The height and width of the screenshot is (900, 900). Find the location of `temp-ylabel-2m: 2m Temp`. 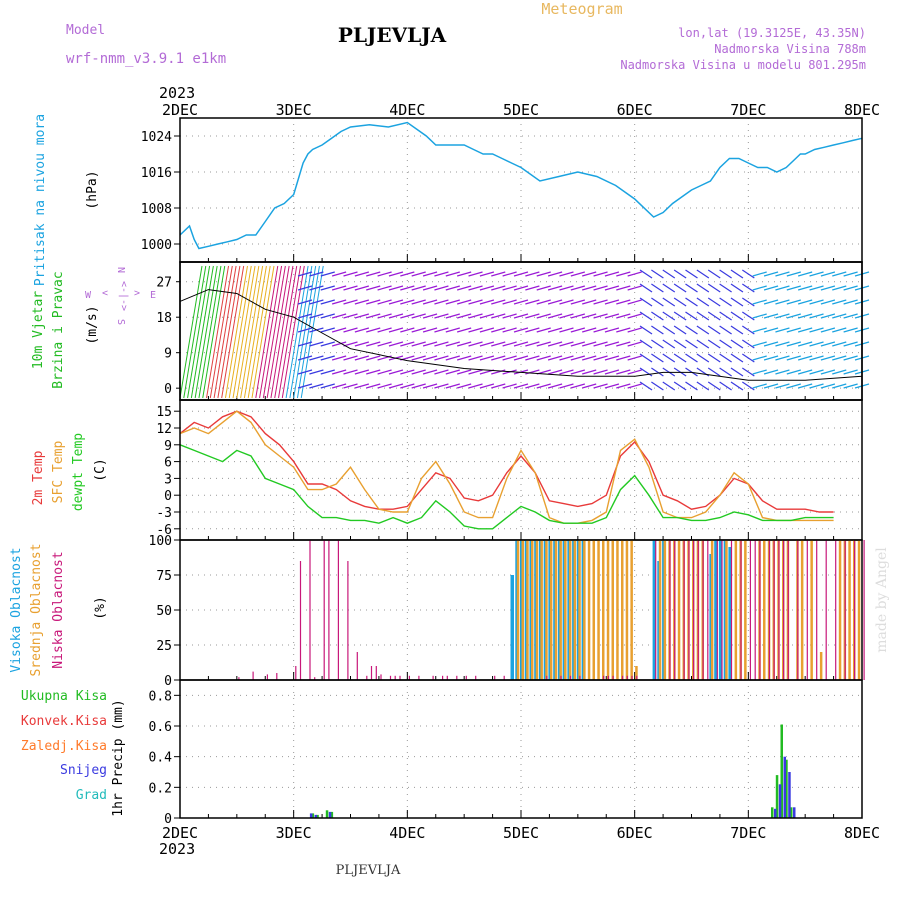

temp-ylabel-2m: 2m Temp is located at coordinates (38, 477).